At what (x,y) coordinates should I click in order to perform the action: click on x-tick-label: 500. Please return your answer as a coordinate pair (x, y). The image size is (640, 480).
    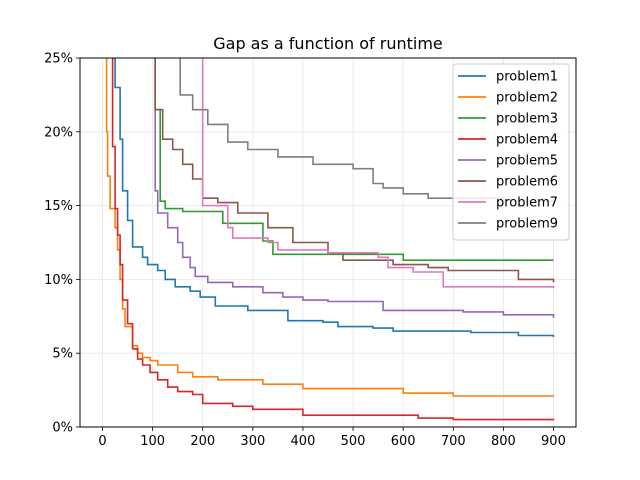
    Looking at the image, I should click on (353, 441).